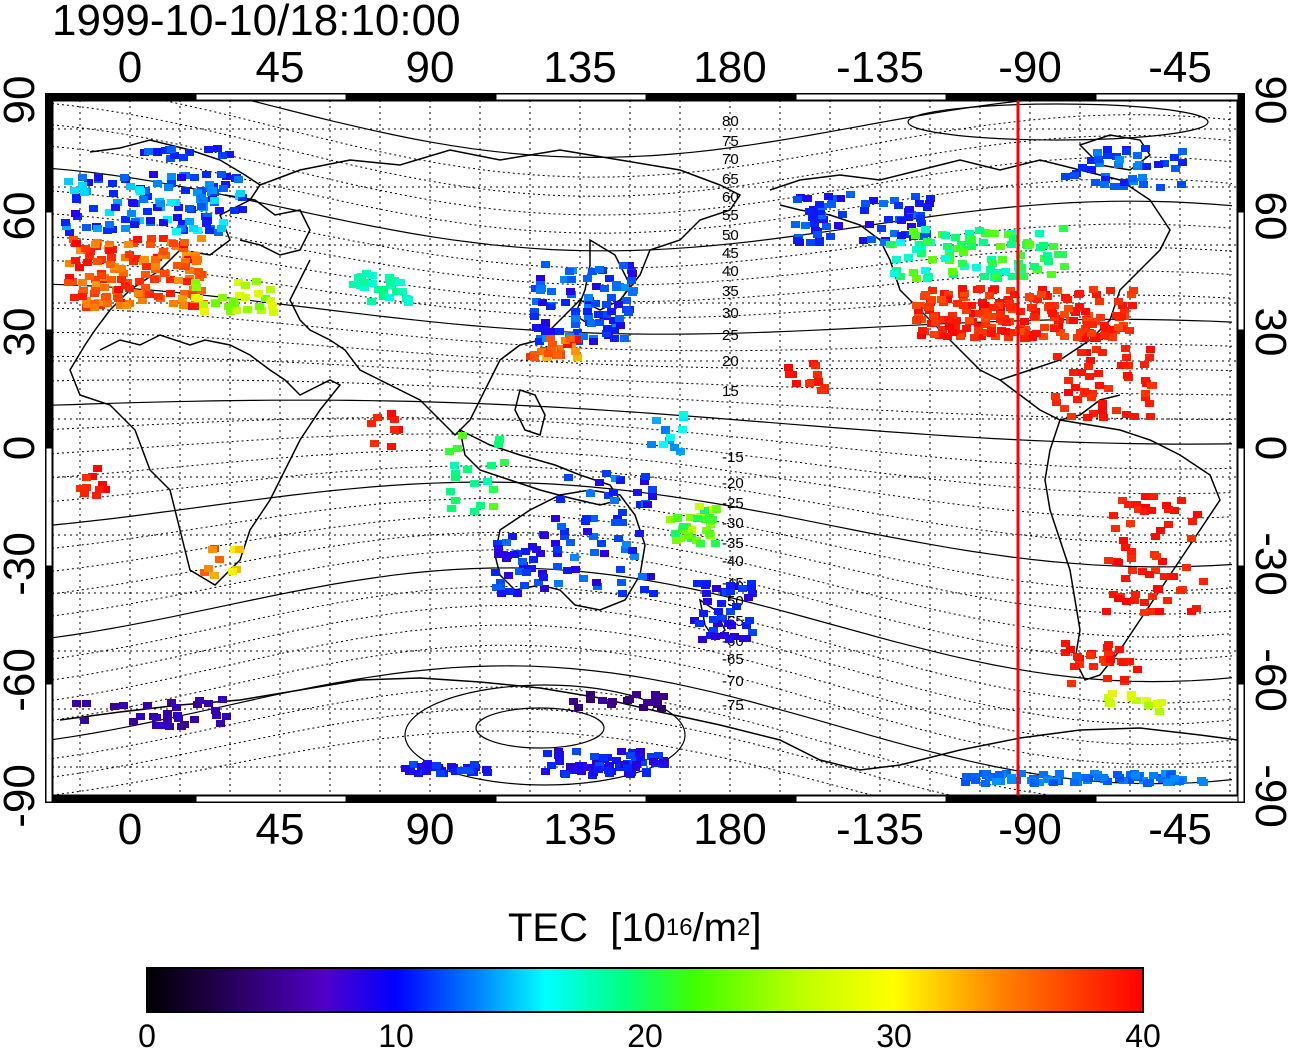  What do you see at coordinates (733, 705) in the screenshot?
I see `contour-label: -75` at bounding box center [733, 705].